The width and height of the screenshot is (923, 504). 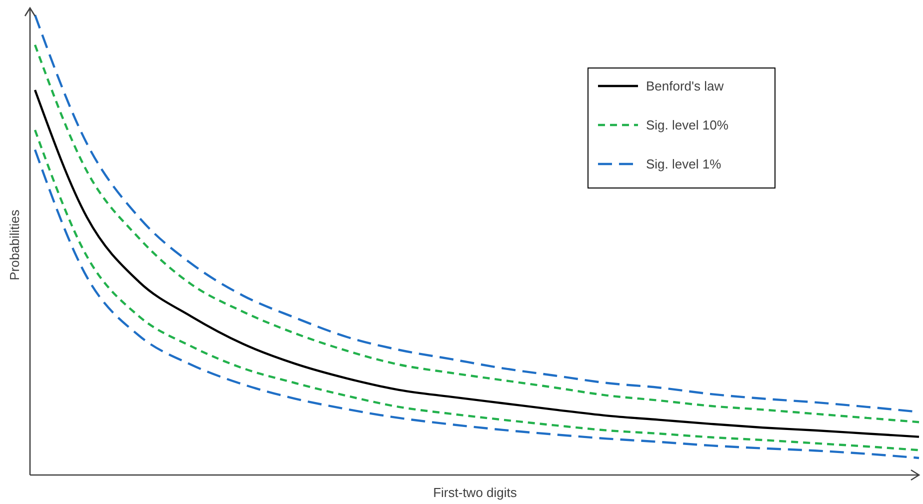 I want to click on x-axis-title: First-two digits, so click(x=475, y=492).